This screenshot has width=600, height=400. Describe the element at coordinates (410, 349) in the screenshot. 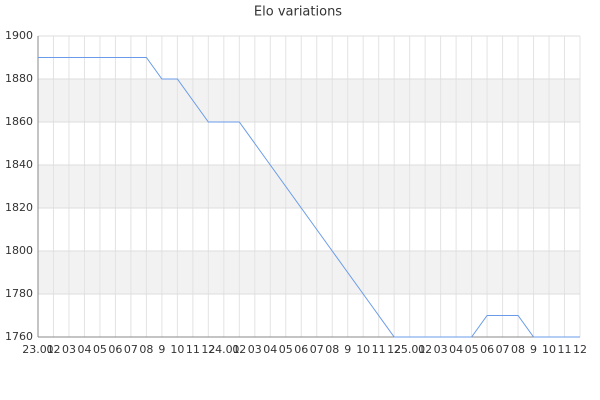

I see `x-tick-label: 25.01` at that location.